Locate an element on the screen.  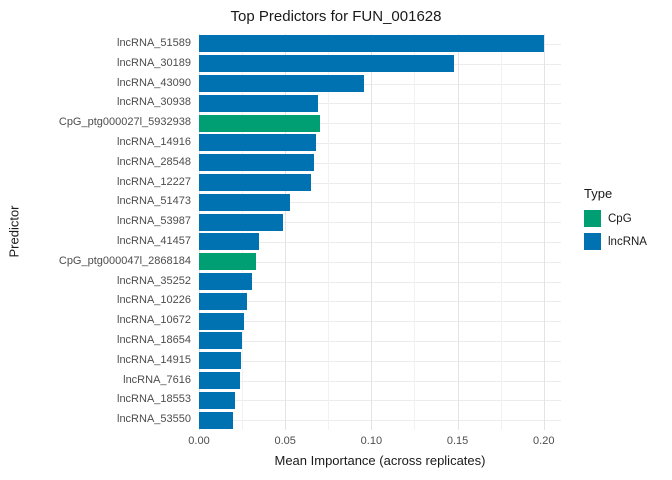
x-axis-tick-labels: 0.00 0.05 0.10 0.15 0.20 is located at coordinates (374, 442).